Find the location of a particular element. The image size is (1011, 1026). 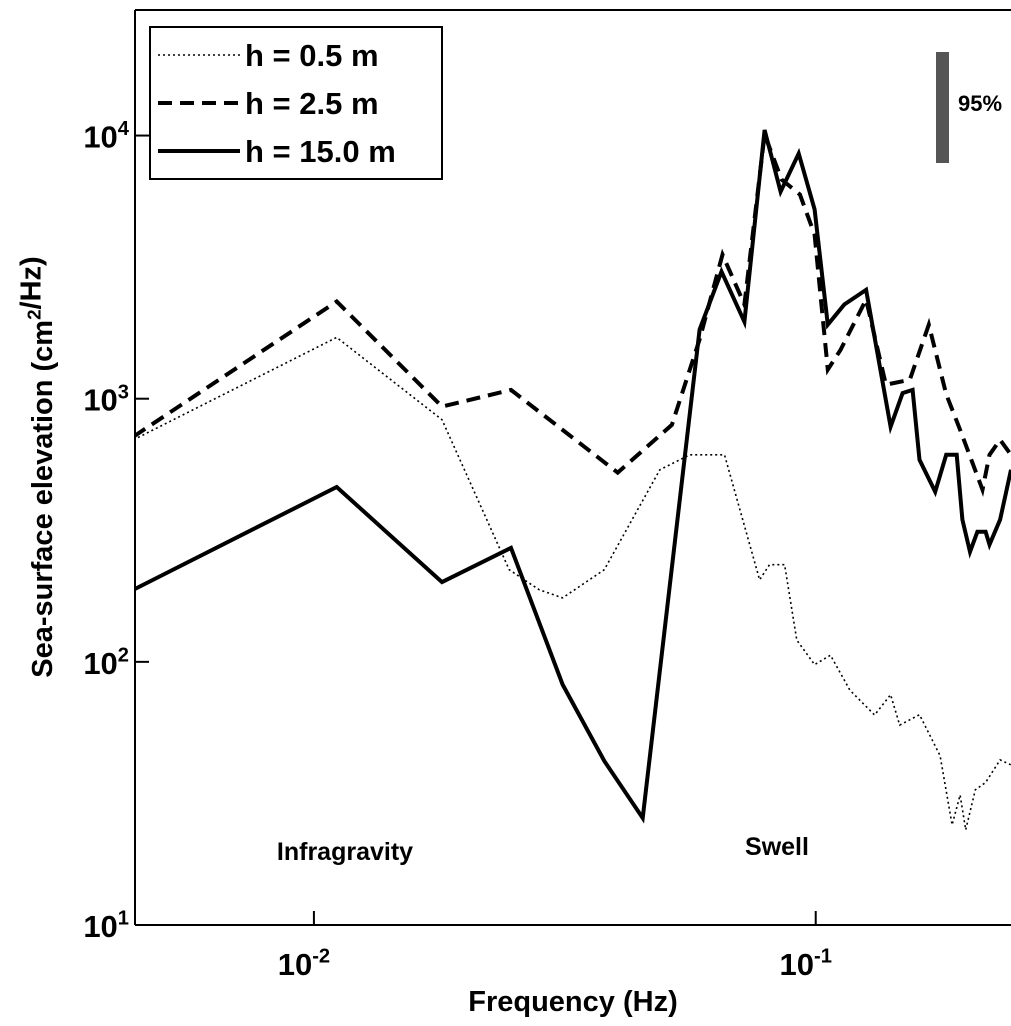

legend-label: h = 15.0 m is located at coordinates (320, 151).